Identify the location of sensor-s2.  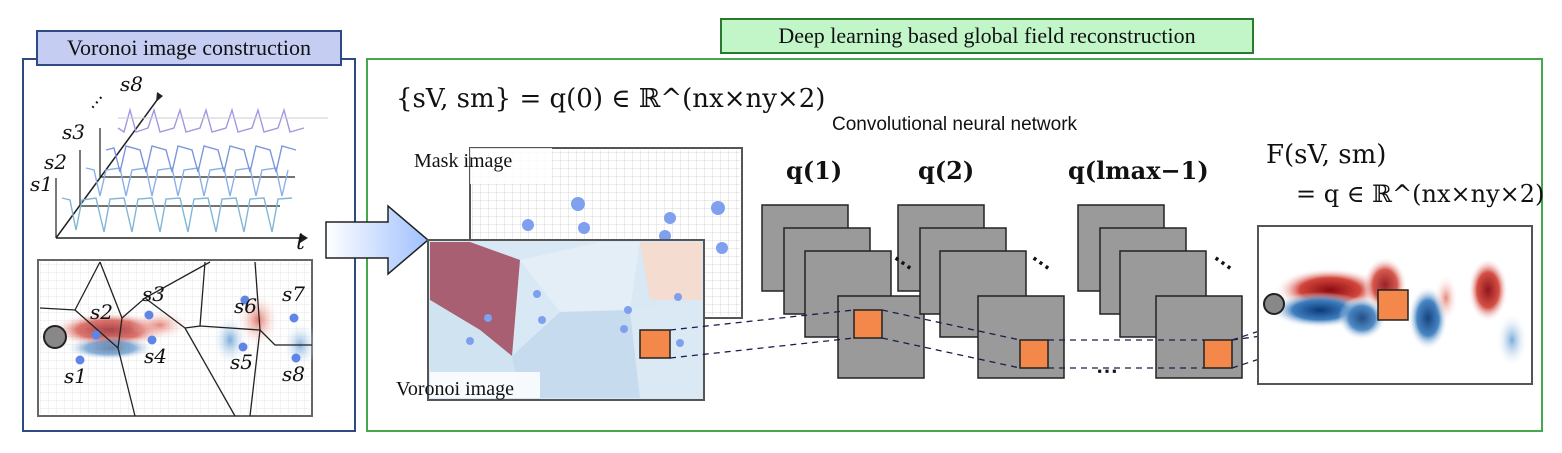
(96, 335).